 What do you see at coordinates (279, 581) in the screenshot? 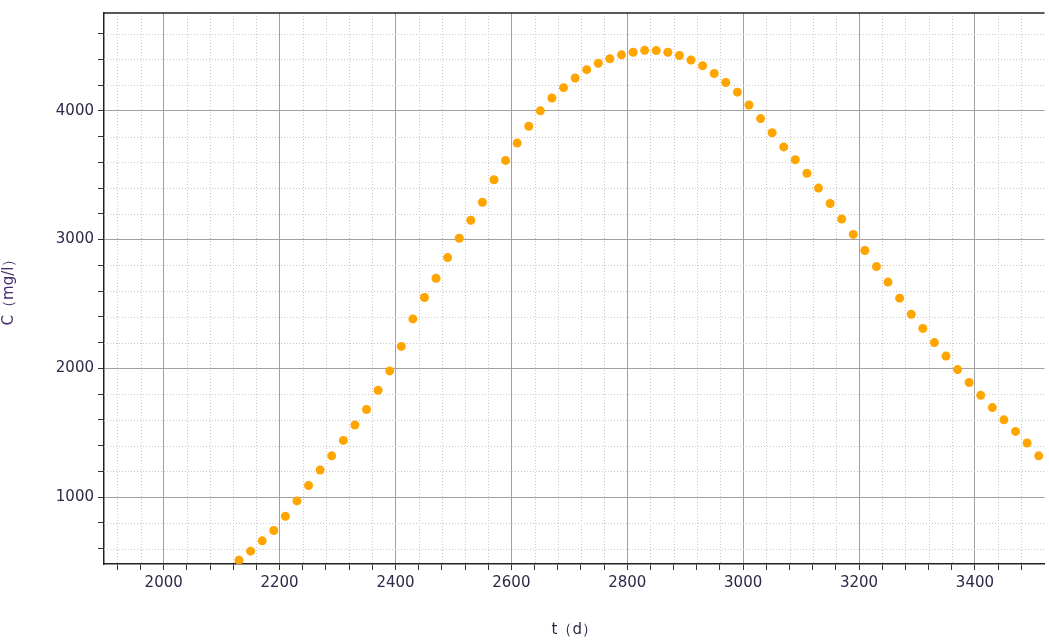
I see `x-tick-label: 2200` at bounding box center [279, 581].